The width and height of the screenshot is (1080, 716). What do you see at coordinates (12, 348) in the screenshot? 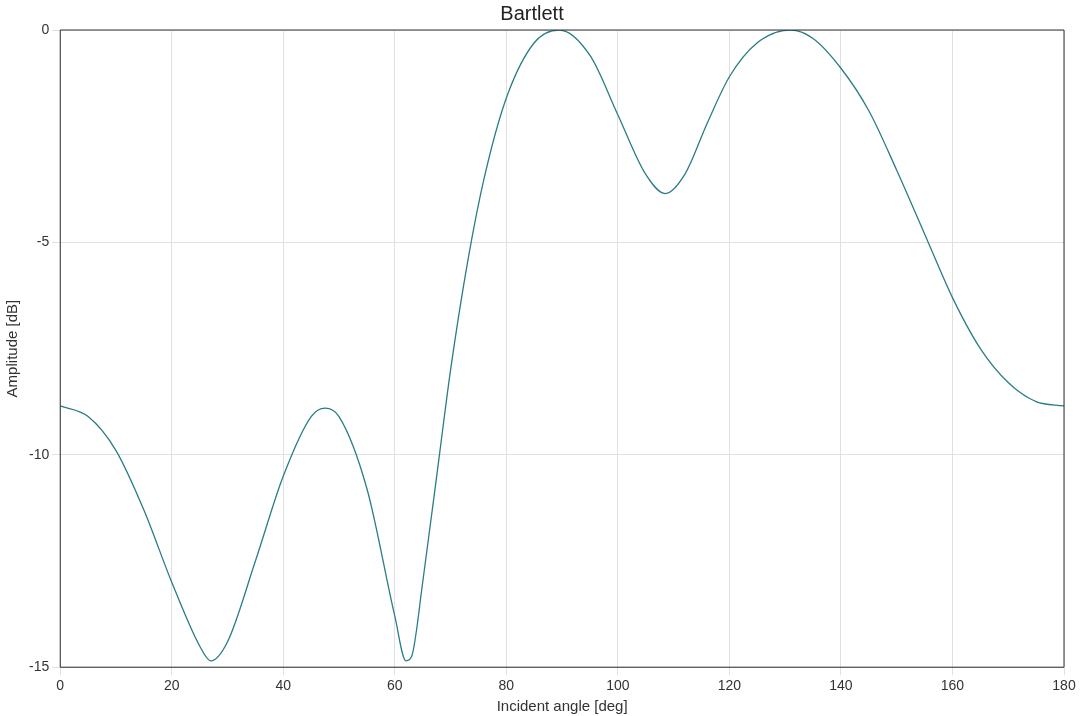
I see `y-axis-title: Amplitude [dB]` at bounding box center [12, 348].